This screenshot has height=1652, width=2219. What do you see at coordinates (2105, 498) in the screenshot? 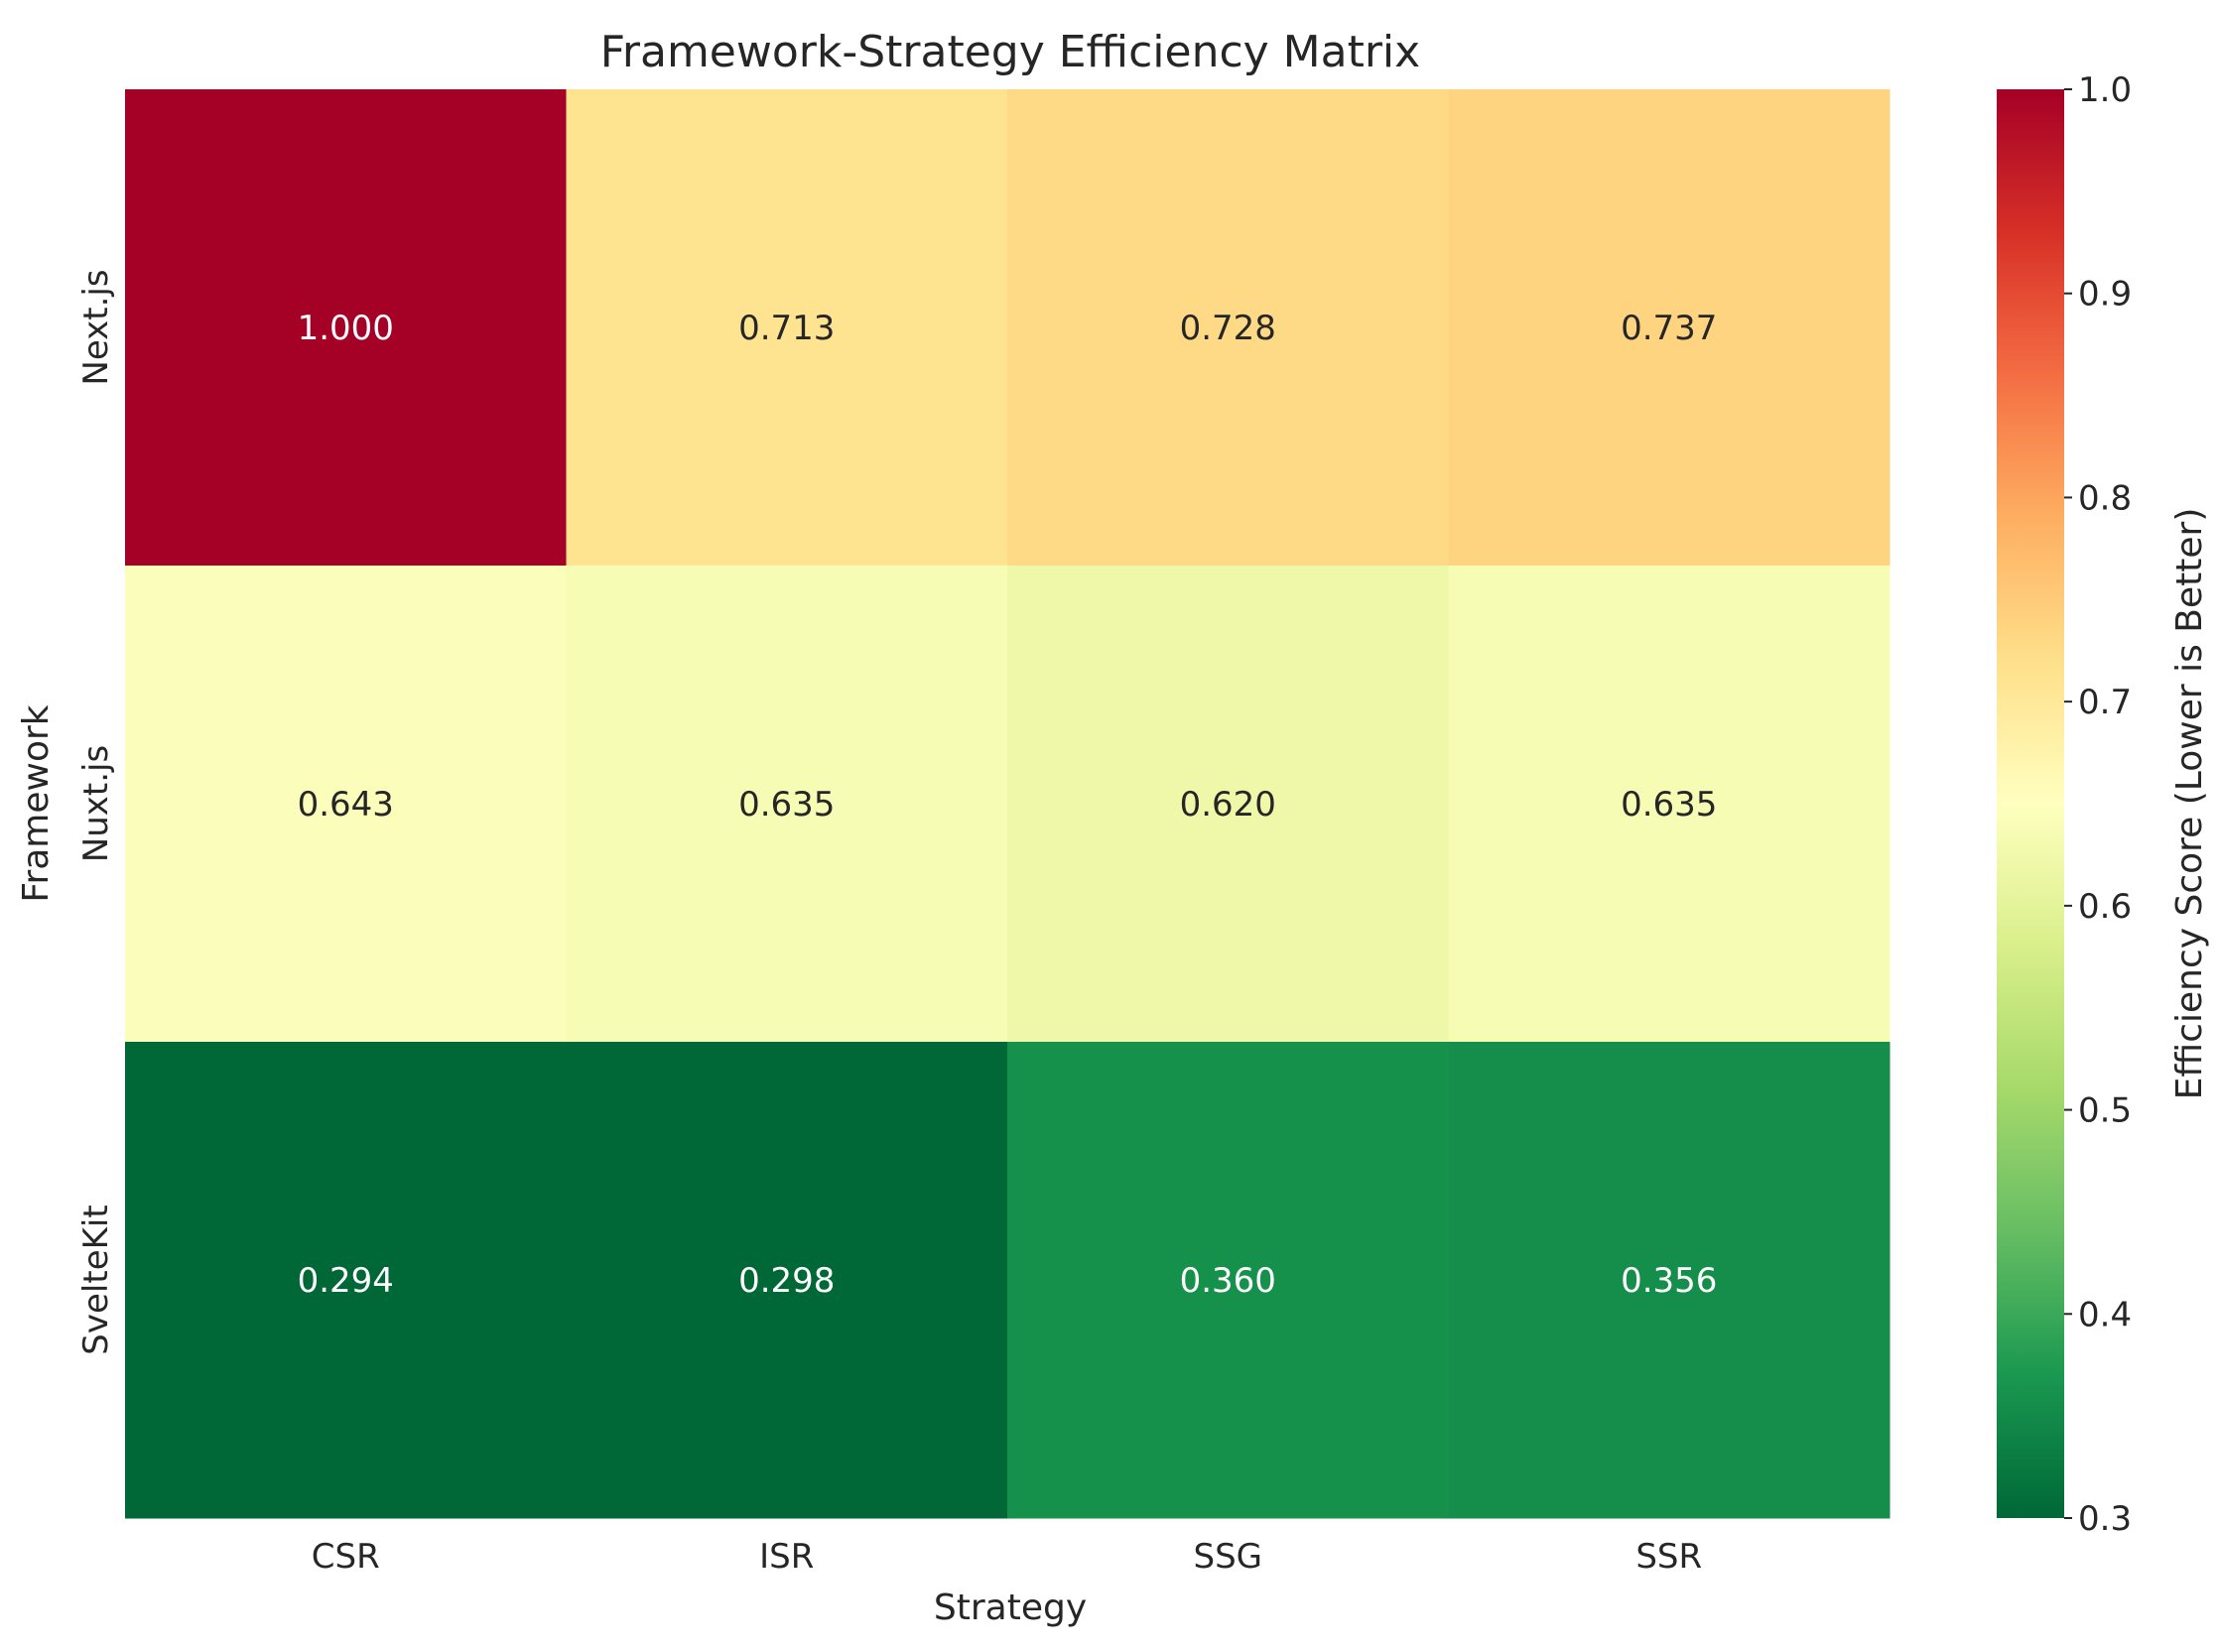
I see `colorbar-tick-label: 0.8` at bounding box center [2105, 498].